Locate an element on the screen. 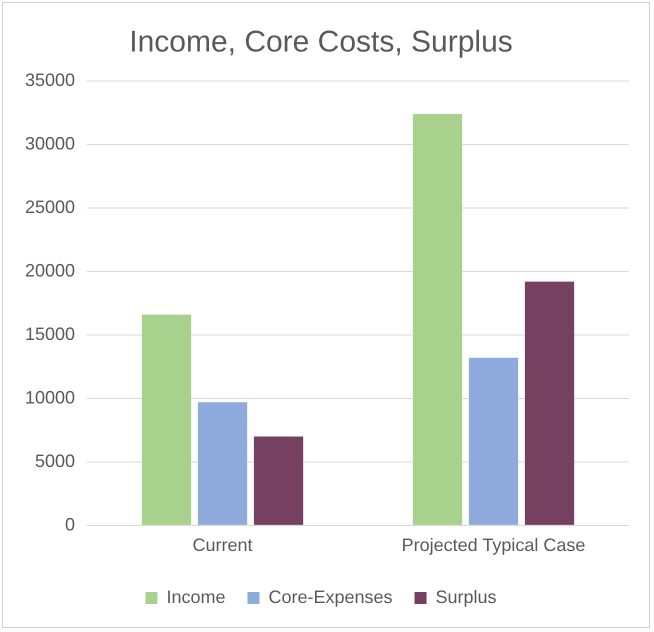 Image resolution: width=654 pixels, height=632 pixels. y-tick-label: 0 is located at coordinates (70, 524).